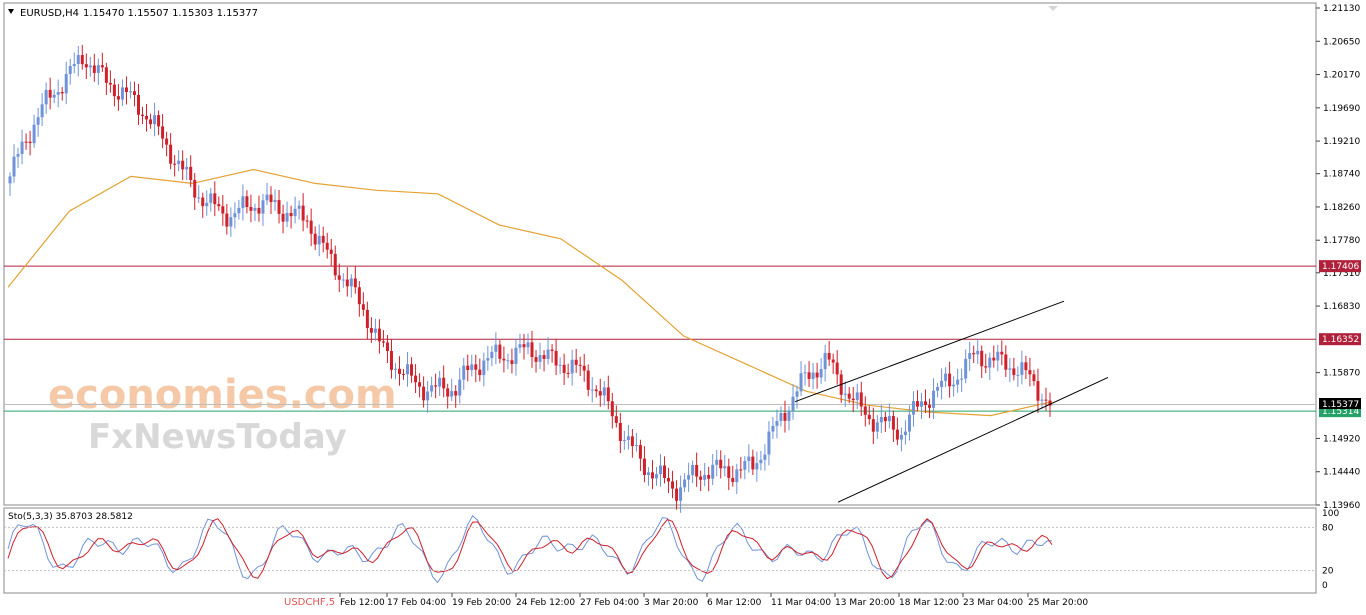 This screenshot has width=1366, height=615. Describe the element at coordinates (1058, 603) in the screenshot. I see `time-tick-label: 25 Mar 20:00` at that location.